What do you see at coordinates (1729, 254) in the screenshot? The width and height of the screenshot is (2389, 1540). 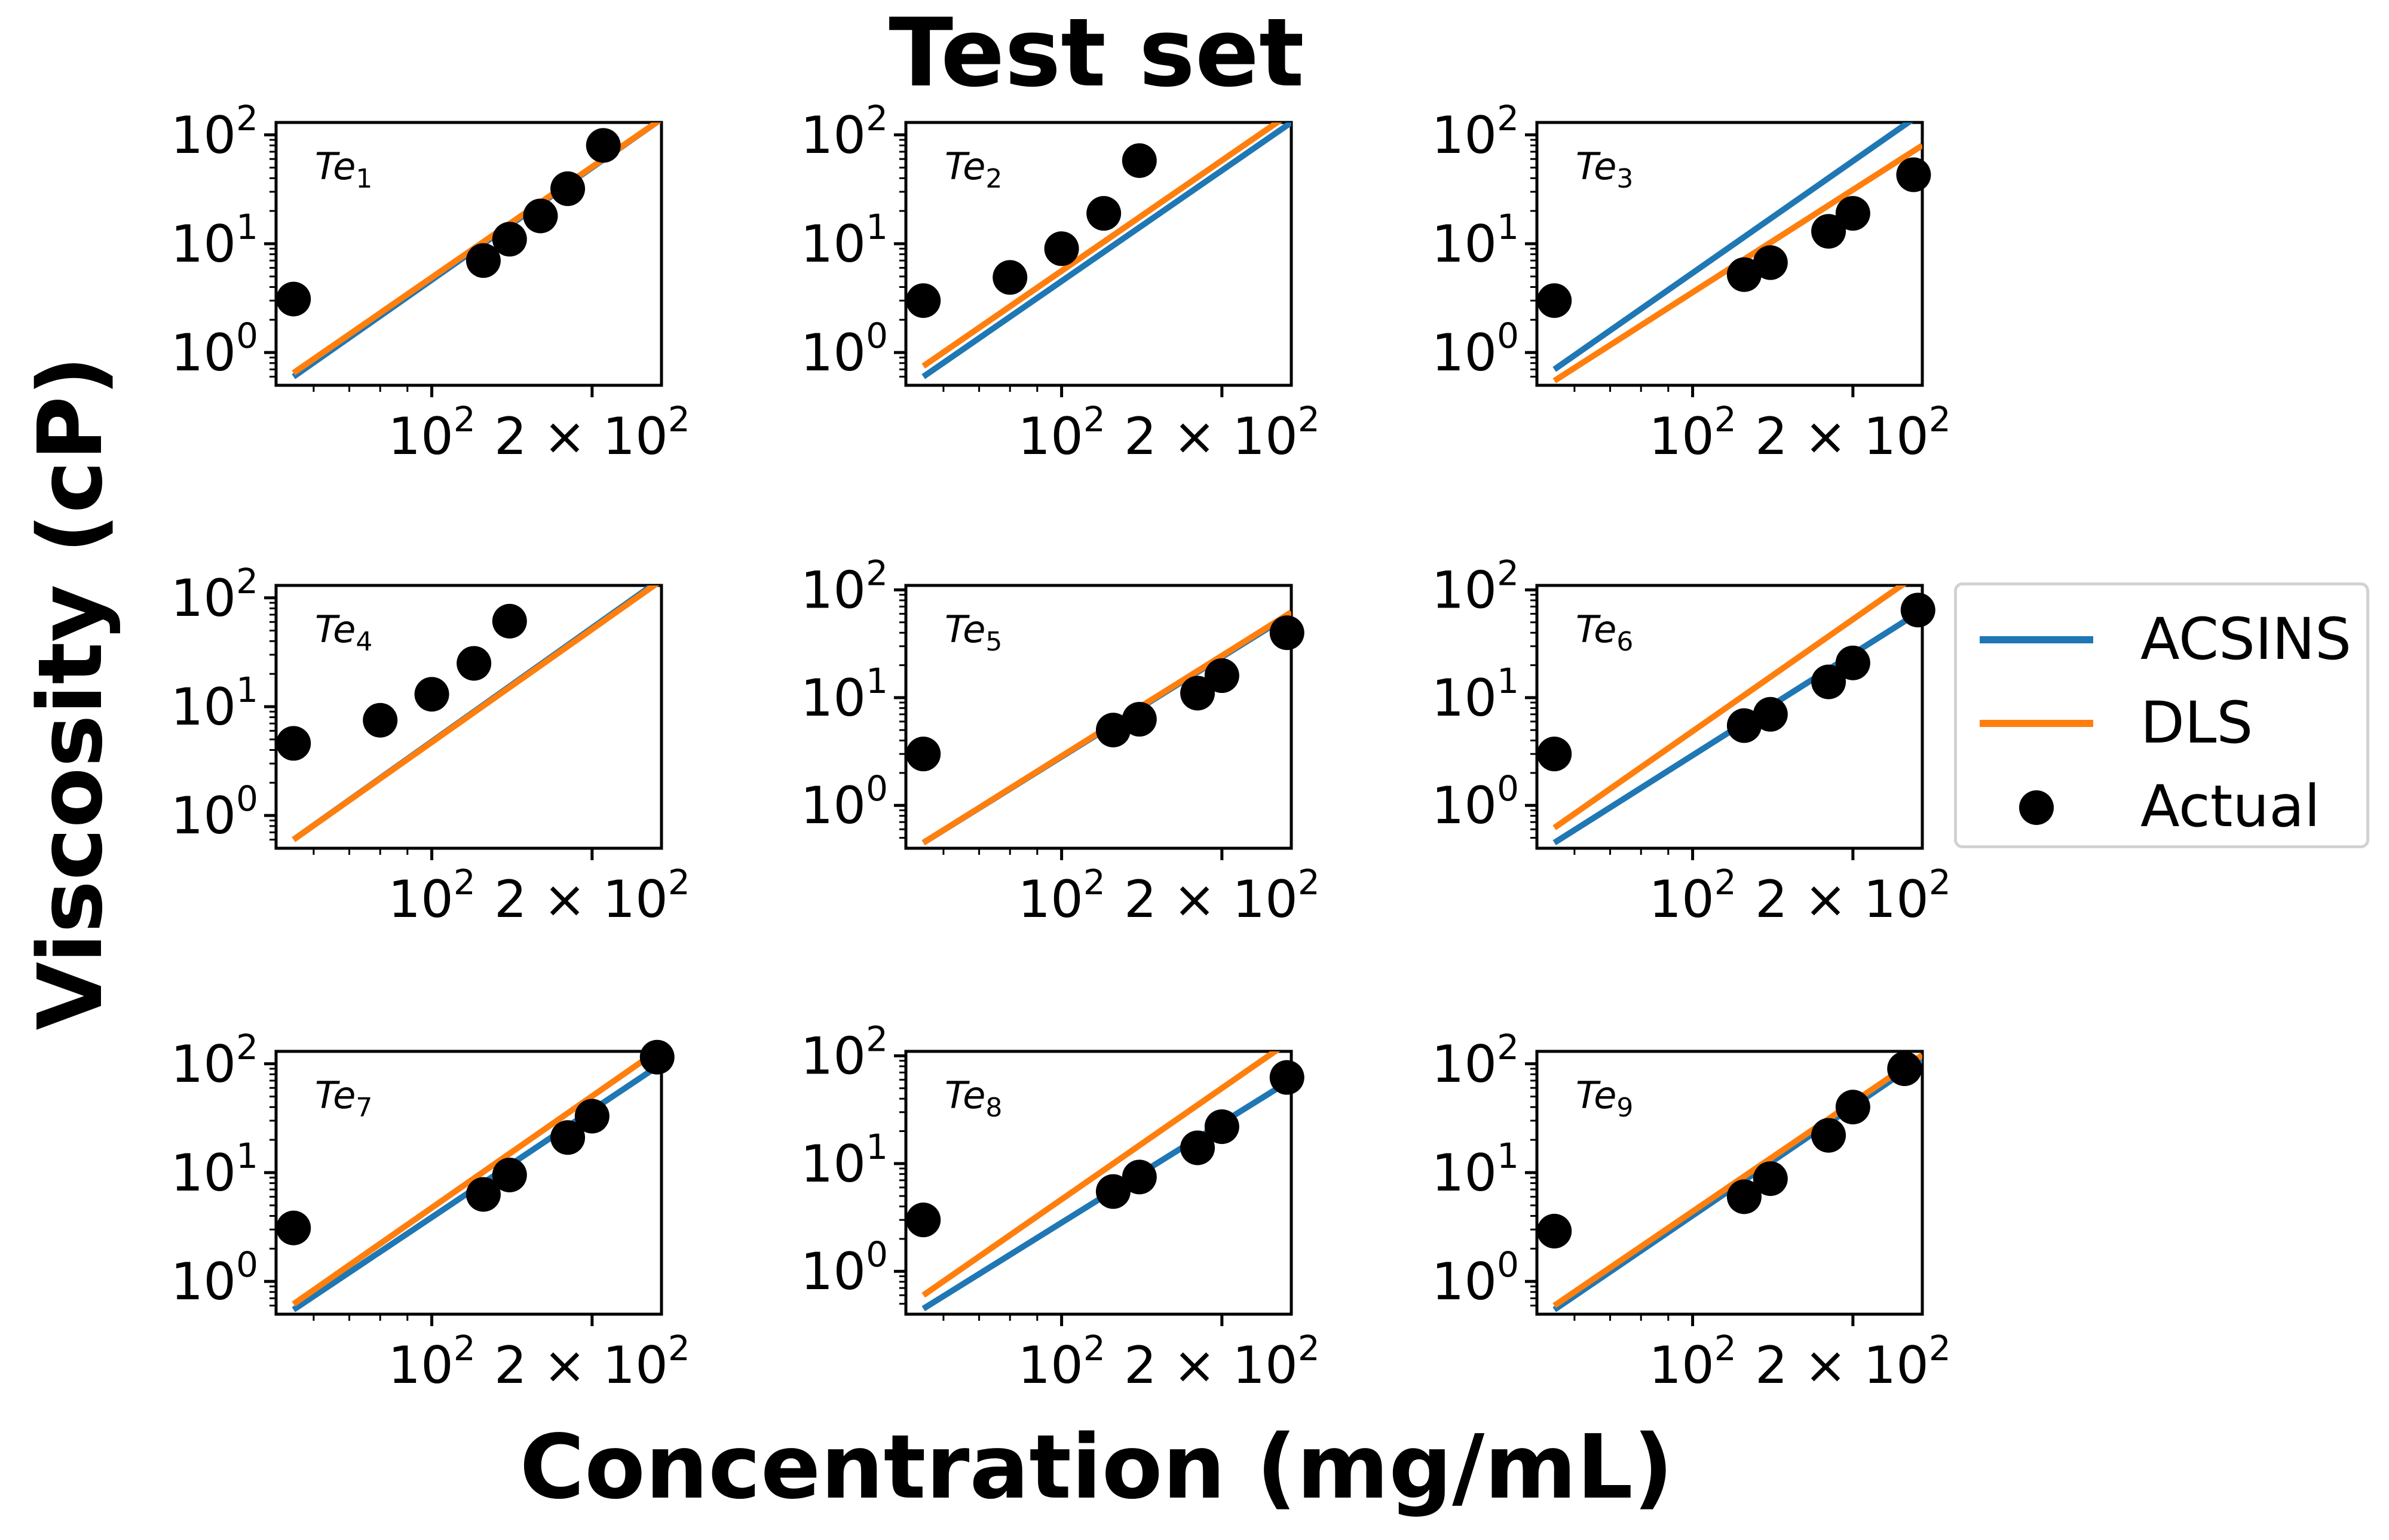 I see `axes-frame` at bounding box center [1729, 254].